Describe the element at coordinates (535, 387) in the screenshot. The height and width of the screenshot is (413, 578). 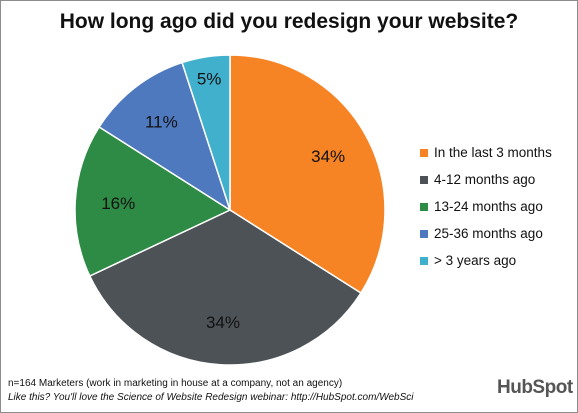
I see `hubspot-logo: HubSpot` at that location.